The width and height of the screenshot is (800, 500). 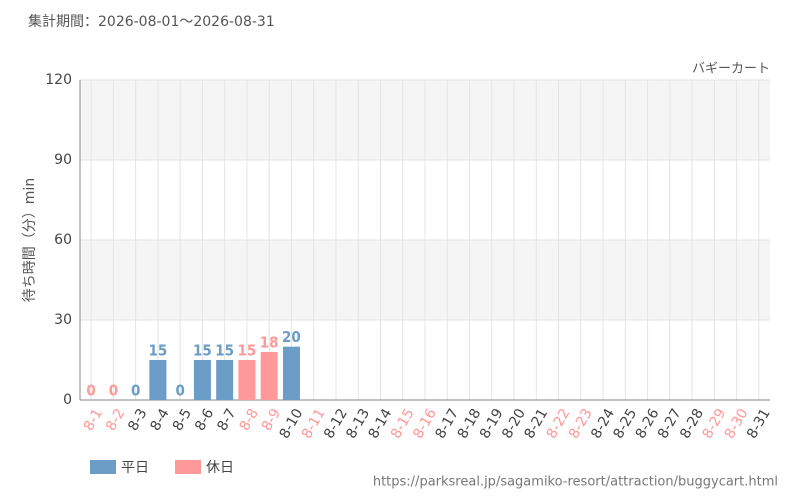 What do you see at coordinates (63, 240) in the screenshot?
I see `y-tick-label: 60` at bounding box center [63, 240].